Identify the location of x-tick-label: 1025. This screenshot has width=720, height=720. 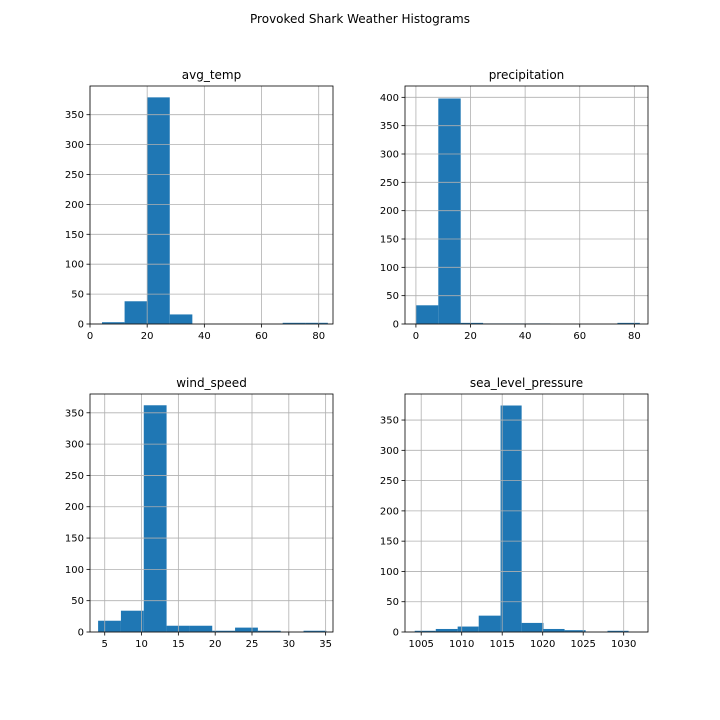
(582, 644).